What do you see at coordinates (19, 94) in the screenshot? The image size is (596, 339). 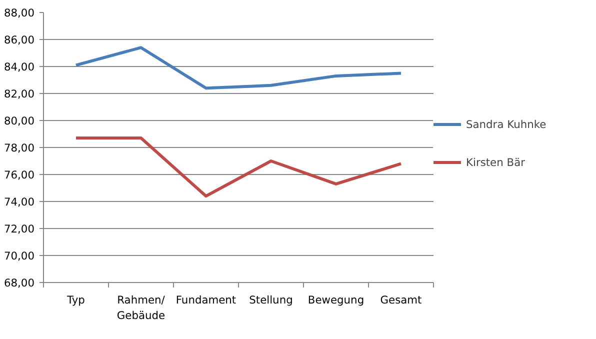 I see `y-tick-label: 82,00` at bounding box center [19, 94].